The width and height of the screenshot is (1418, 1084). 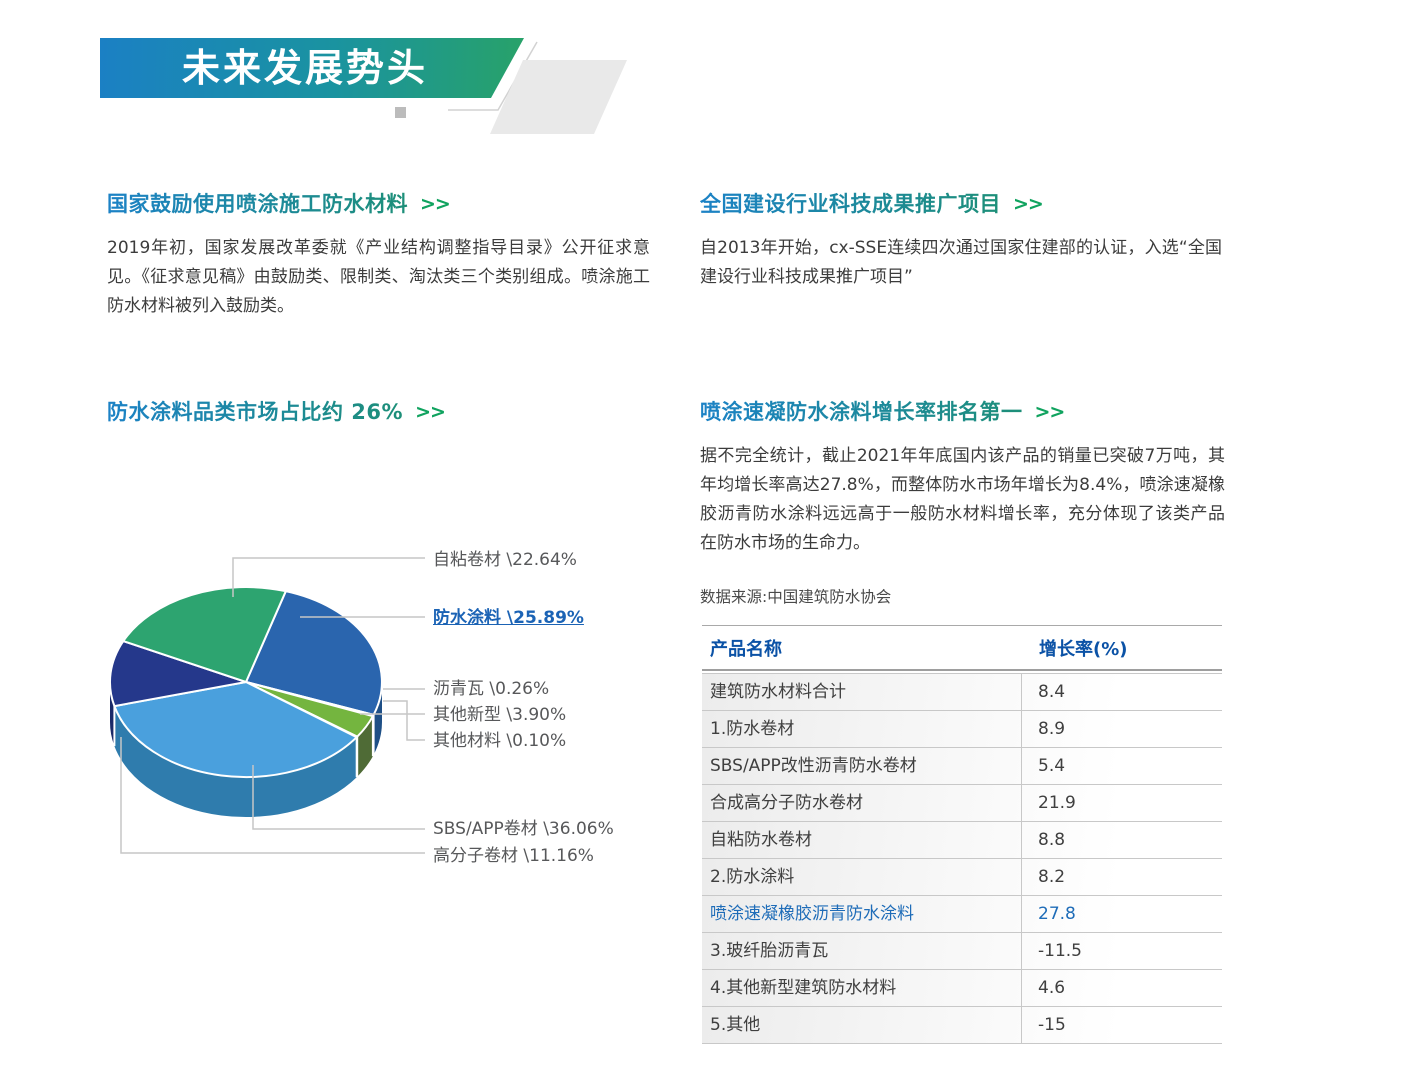 What do you see at coordinates (1052, 840) in the screenshot?
I see `growth-value-cell: 8.8` at bounding box center [1052, 840].